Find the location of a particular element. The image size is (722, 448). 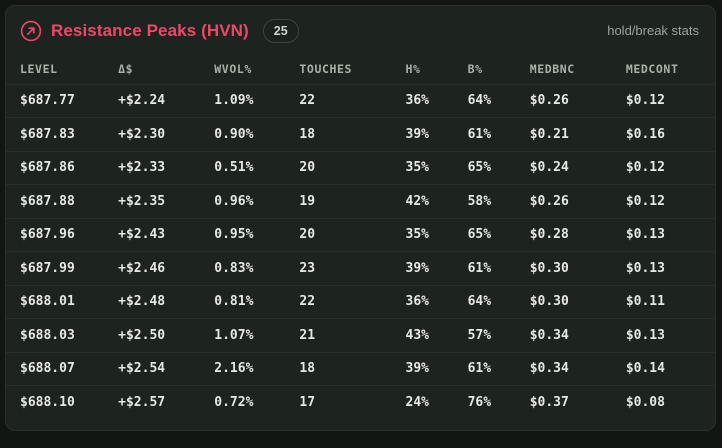

col-header-medbnc: MEDBNC is located at coordinates (577, 70).